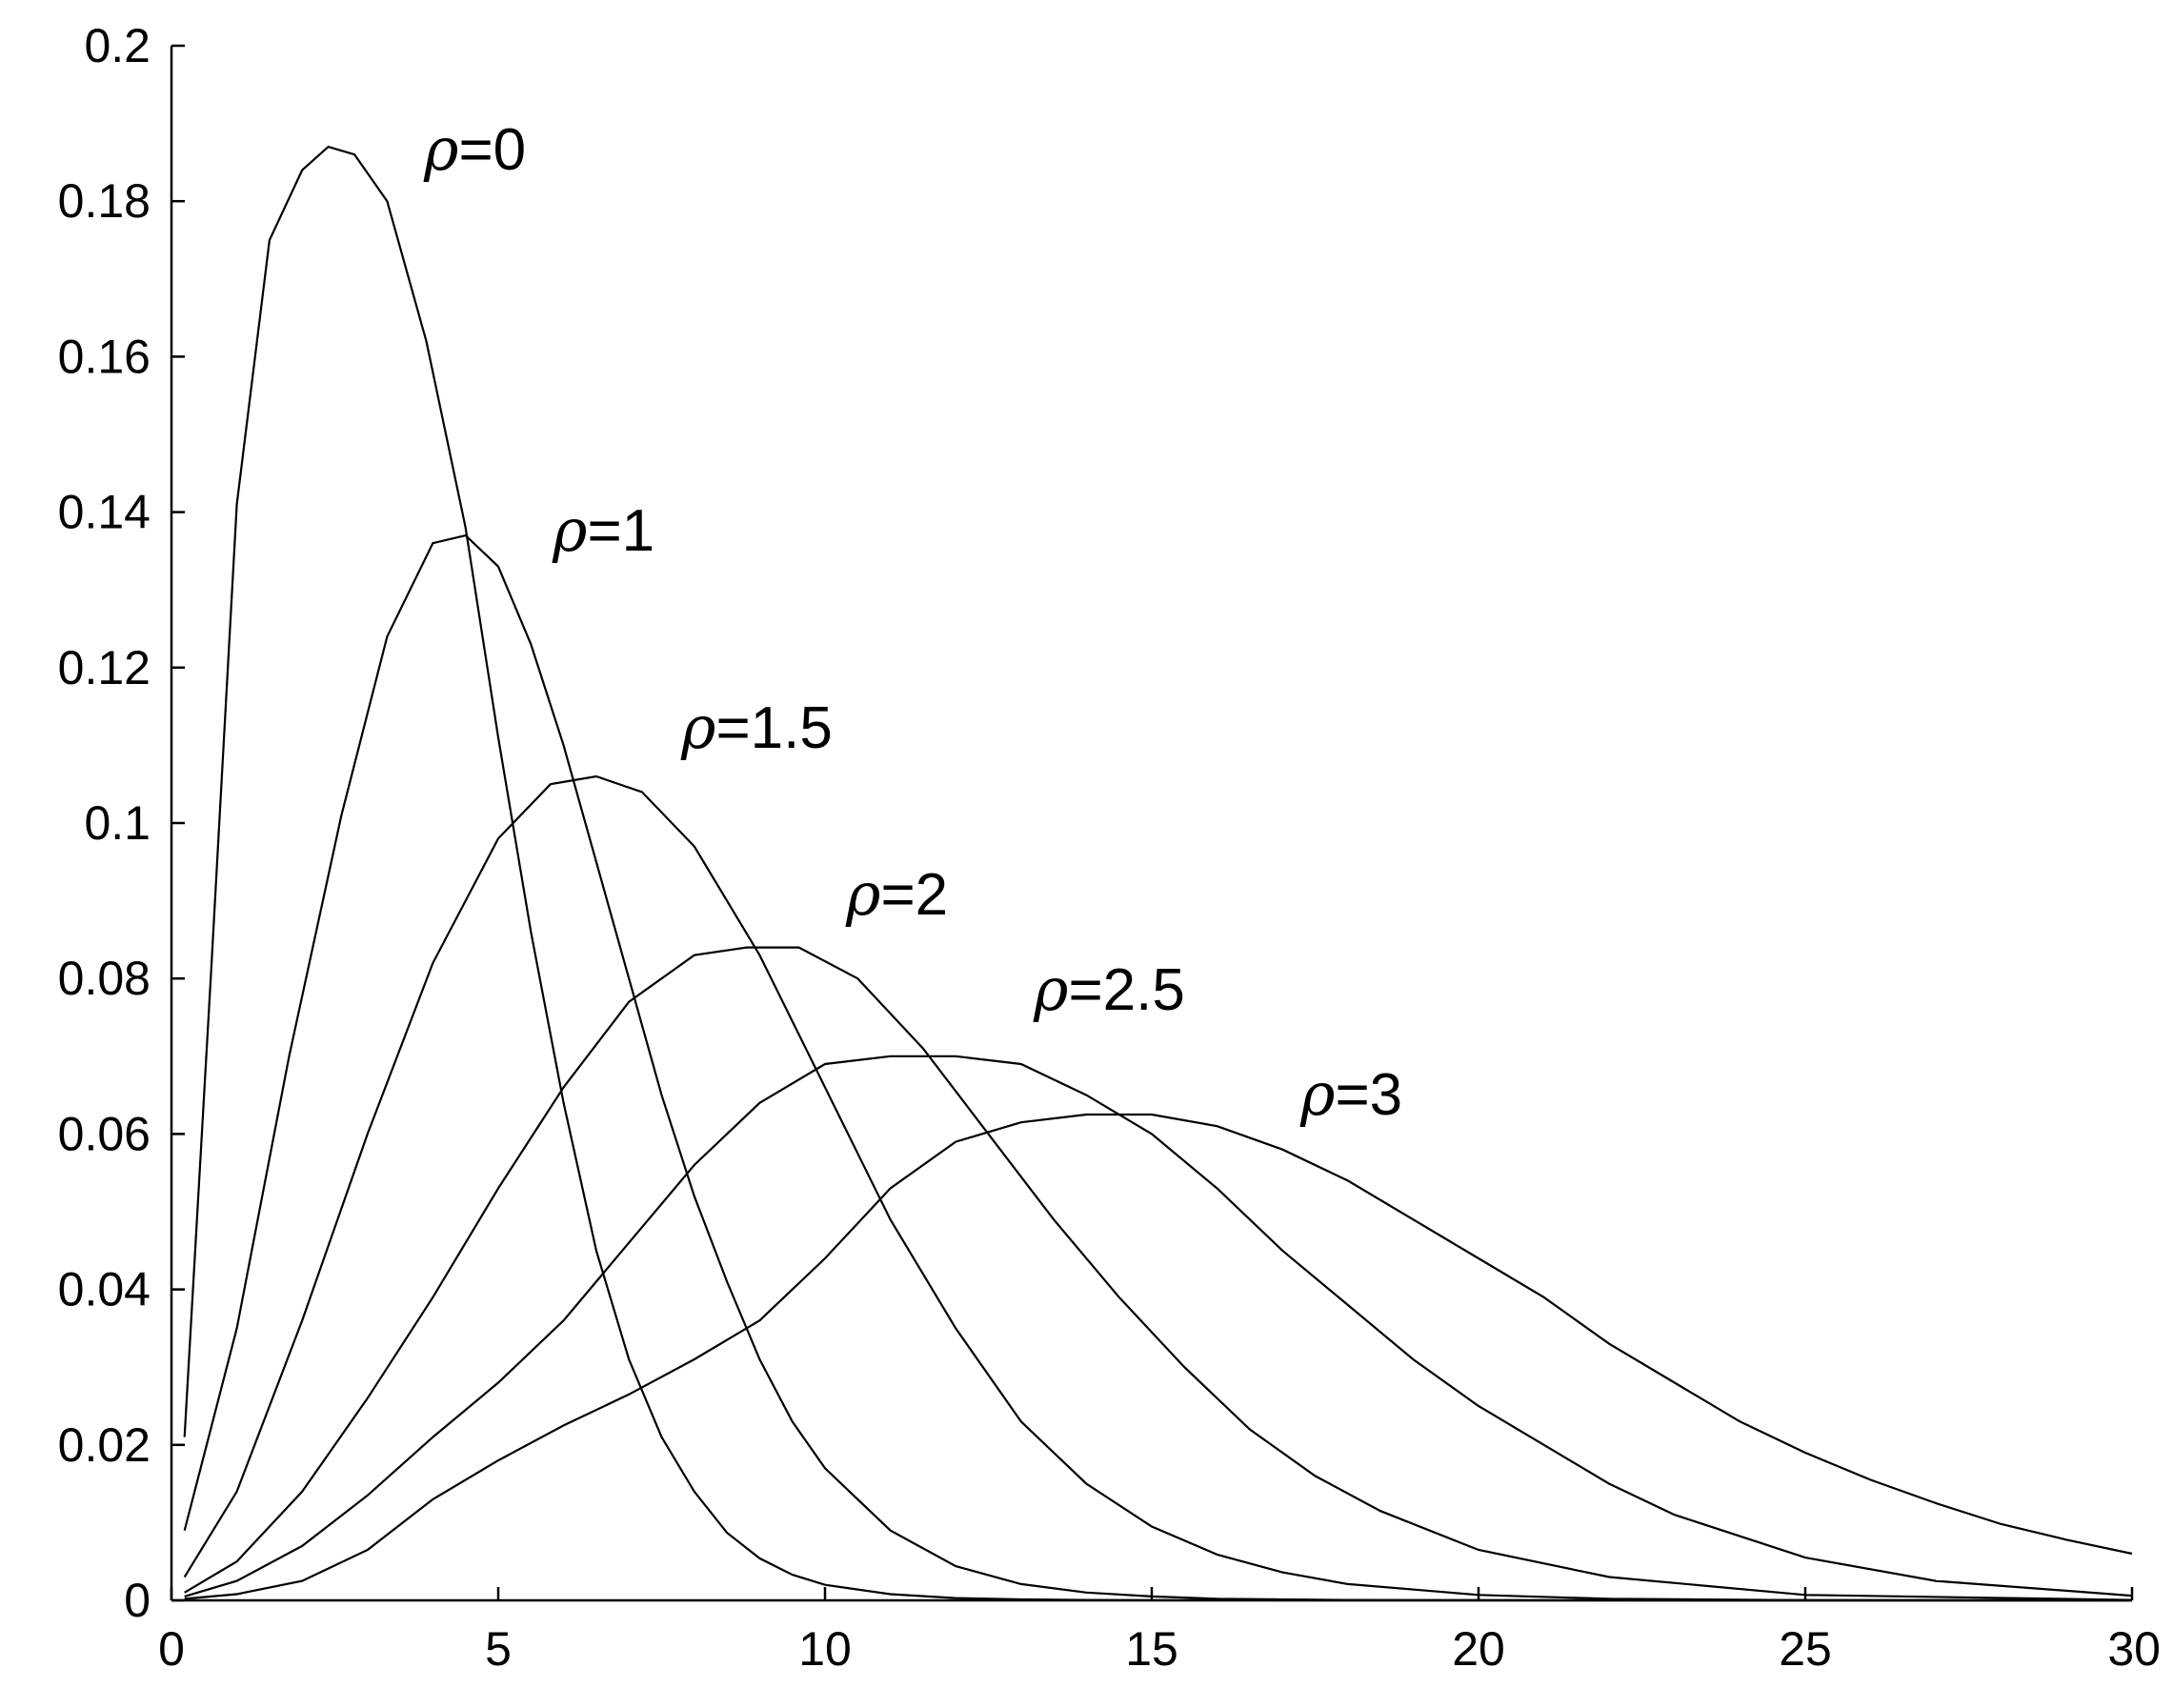  Describe the element at coordinates (825, 1649) in the screenshot. I see `x-tick-label: 10` at that location.